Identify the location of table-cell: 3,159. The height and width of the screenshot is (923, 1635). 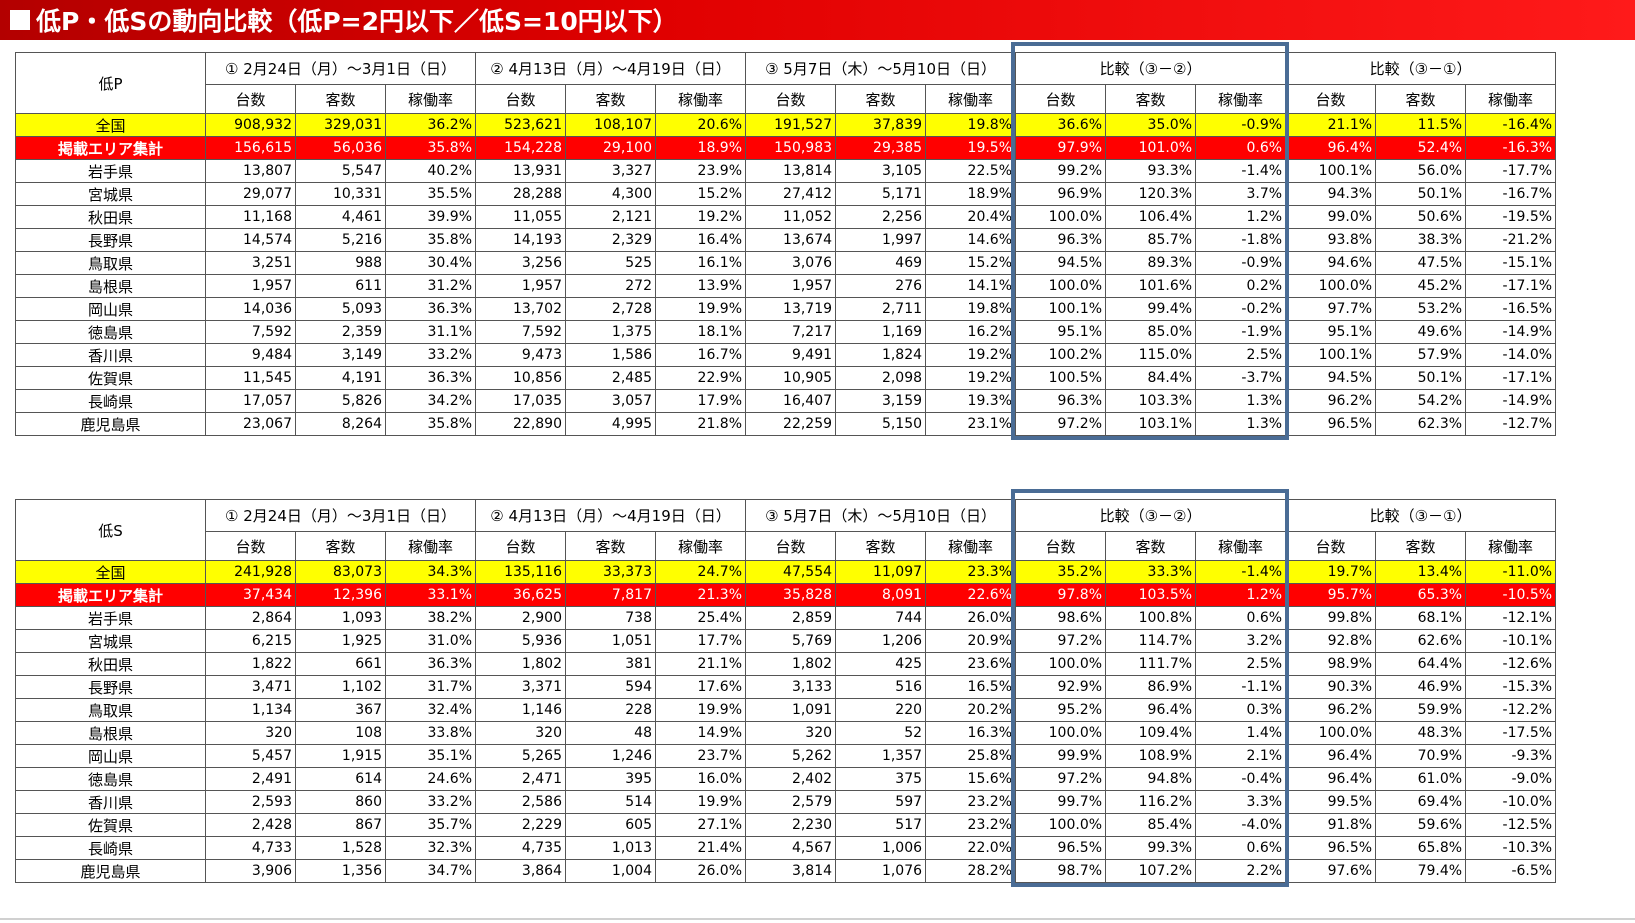
(881, 401).